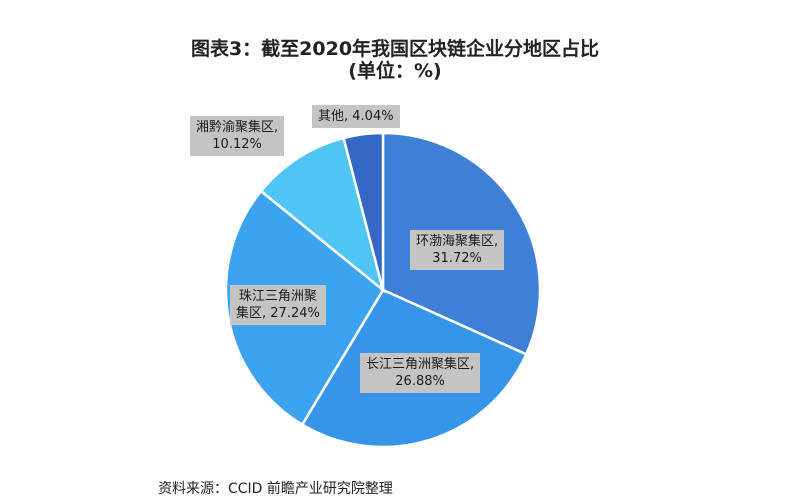  What do you see at coordinates (333, 116) in the screenshot?
I see `slice-label-name: 其他,` at bounding box center [333, 116].